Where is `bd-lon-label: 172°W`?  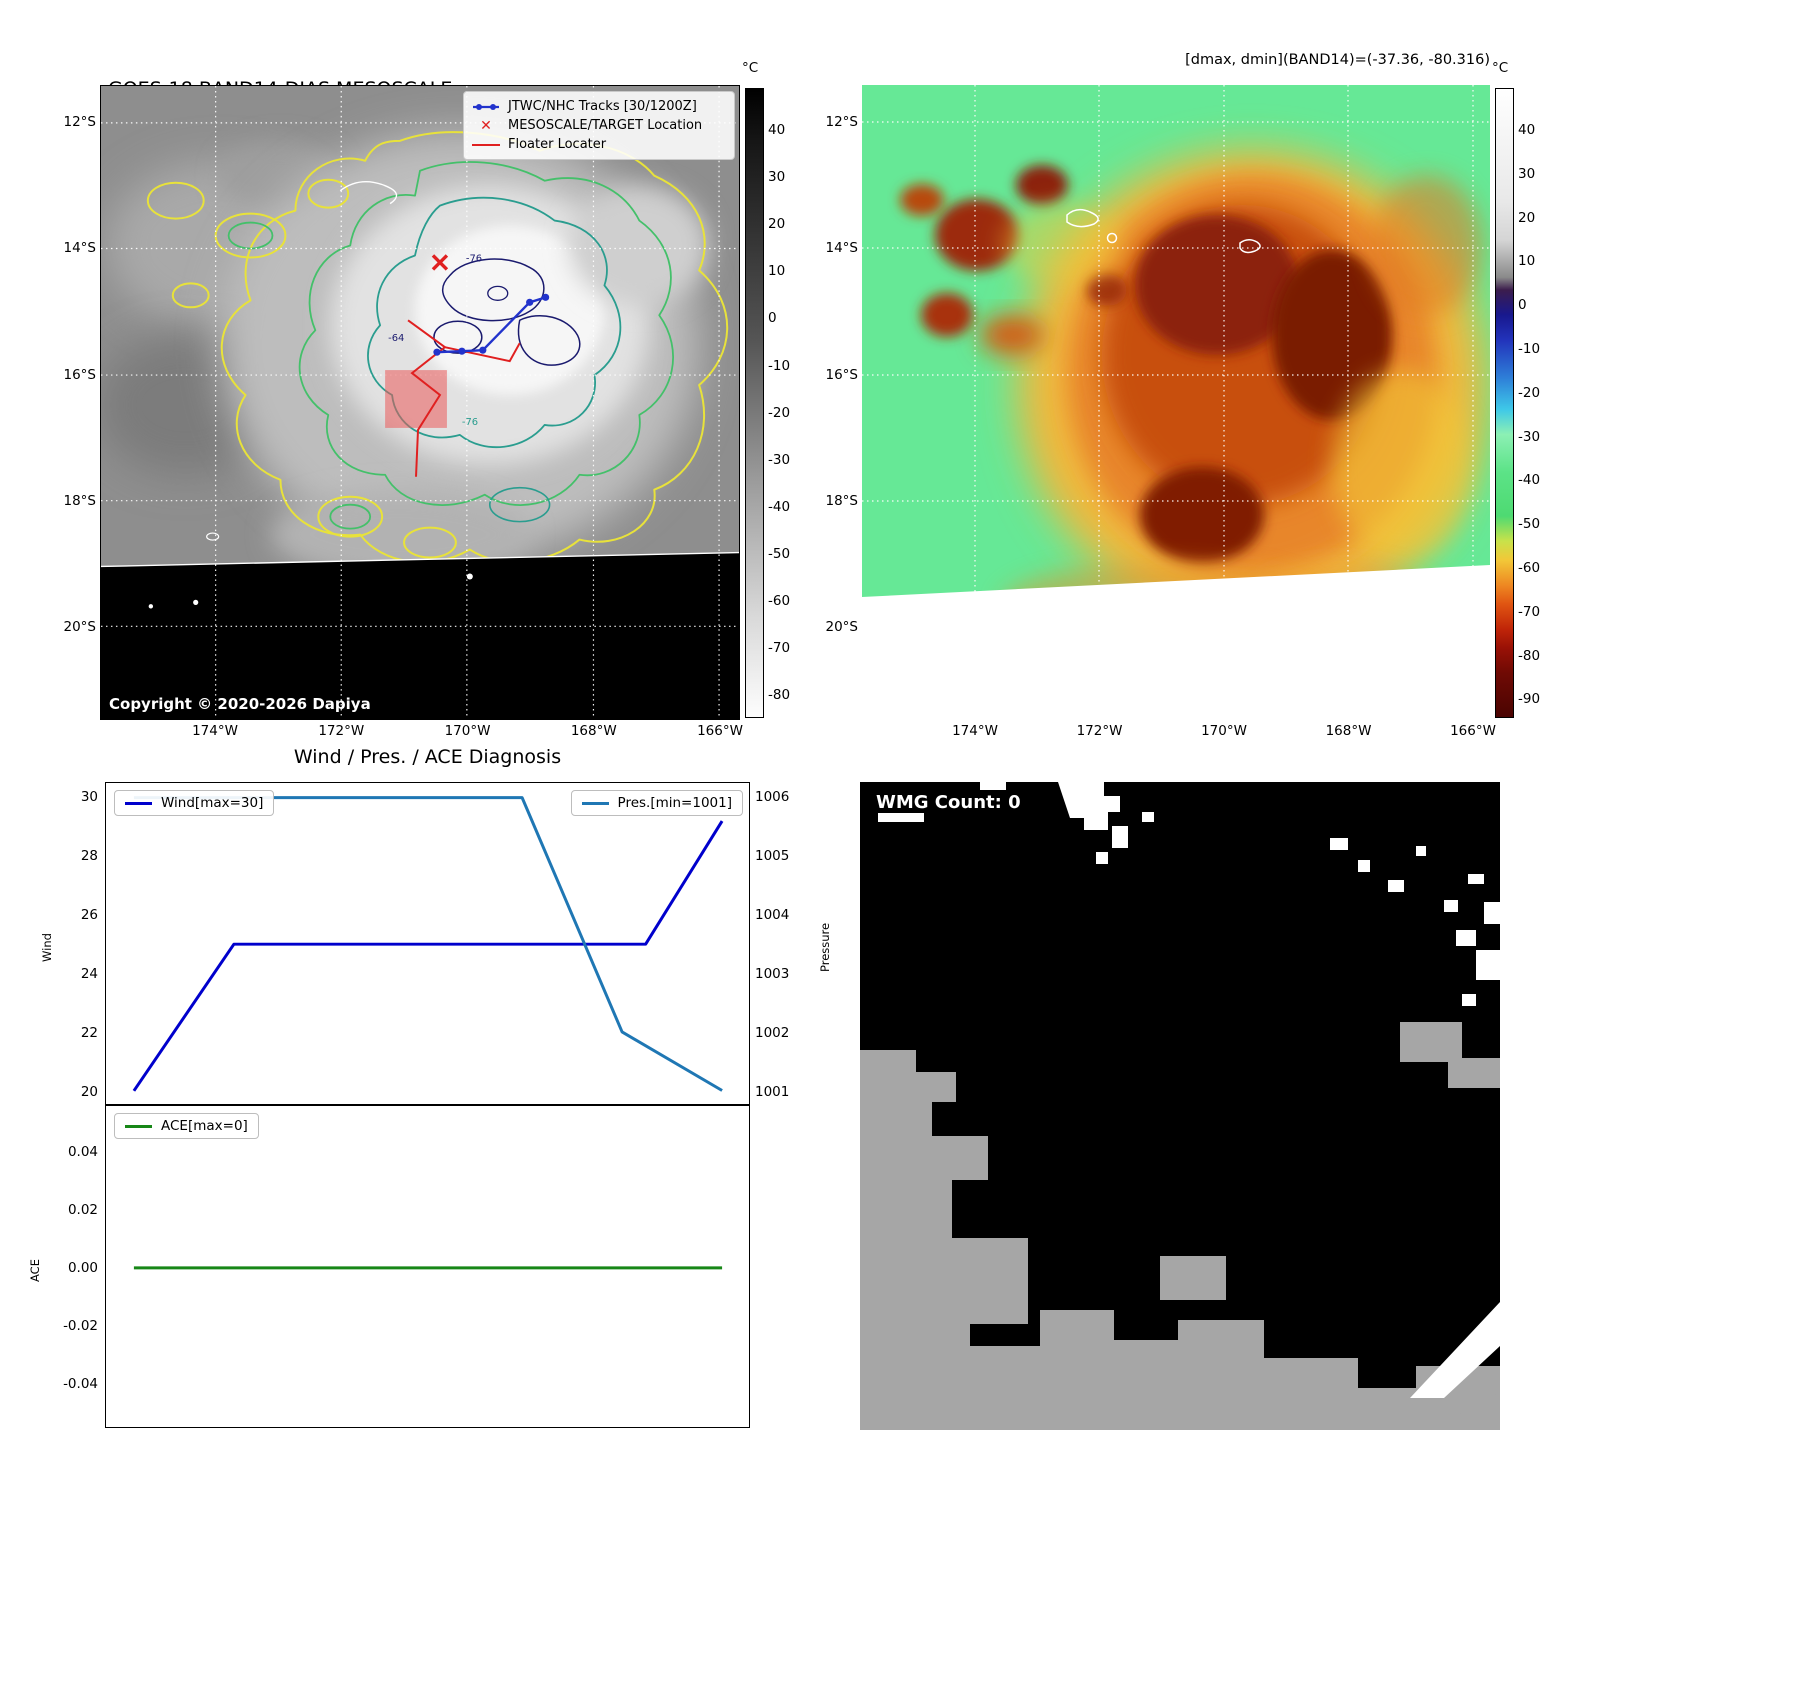
bd-lon-label: 172°W is located at coordinates (341, 731).